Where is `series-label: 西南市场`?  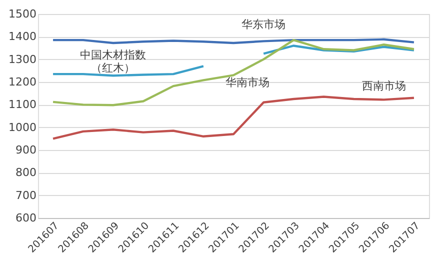 series-label: 西南市场 is located at coordinates (384, 86).